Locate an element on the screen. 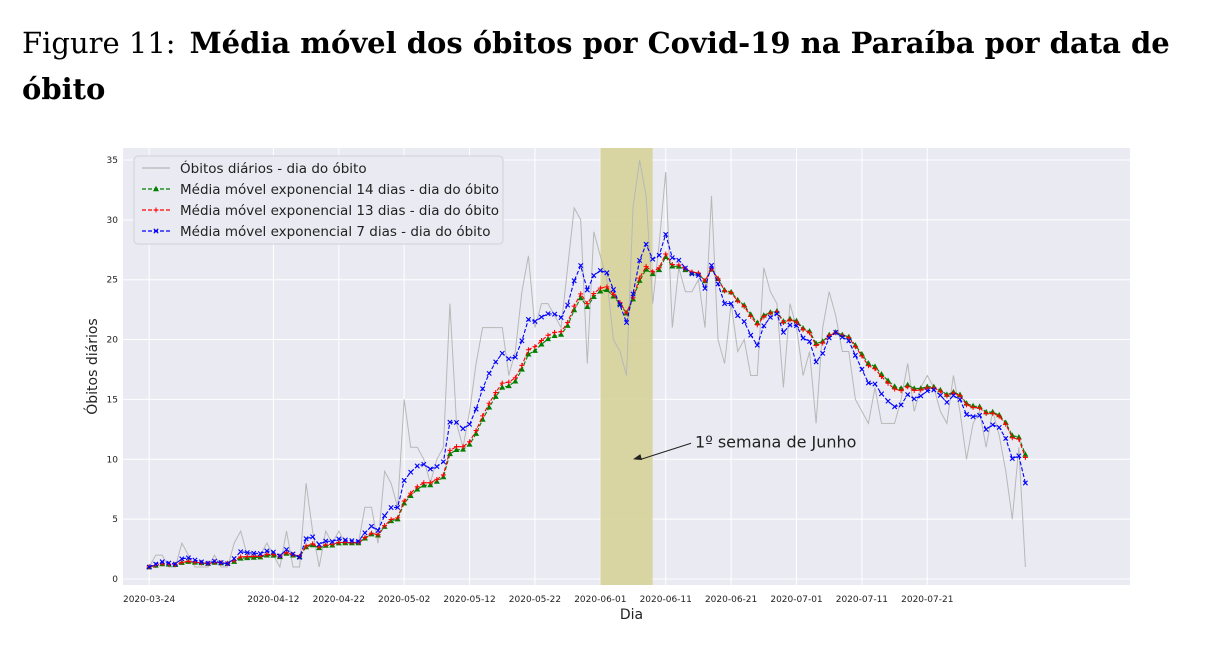  y-tick-label: 5 is located at coordinates (115, 520).